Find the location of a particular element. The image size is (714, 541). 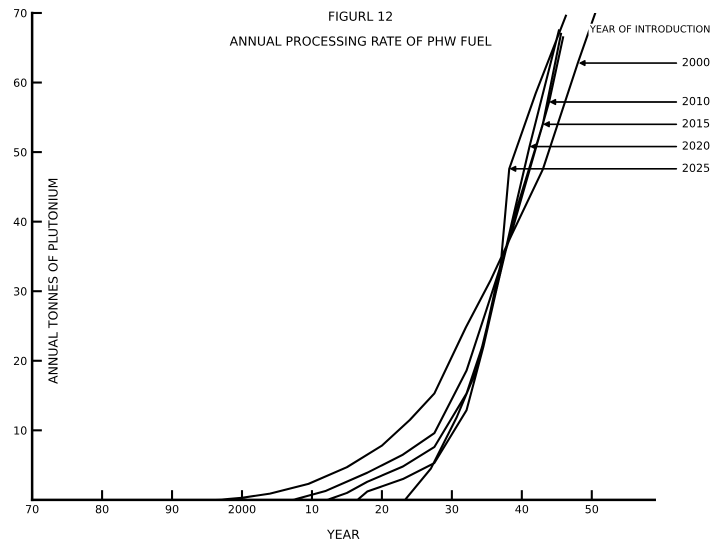

y-tick-label: 40 is located at coordinates (20, 222).